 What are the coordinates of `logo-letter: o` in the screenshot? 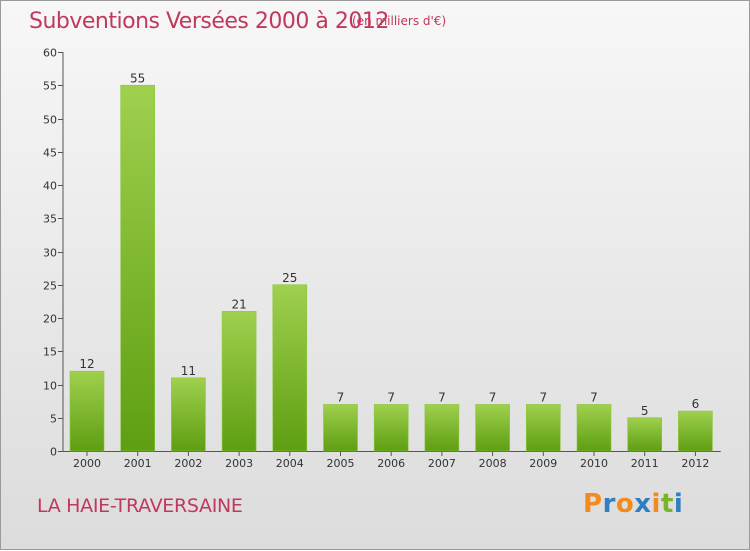 It's located at (625, 504).